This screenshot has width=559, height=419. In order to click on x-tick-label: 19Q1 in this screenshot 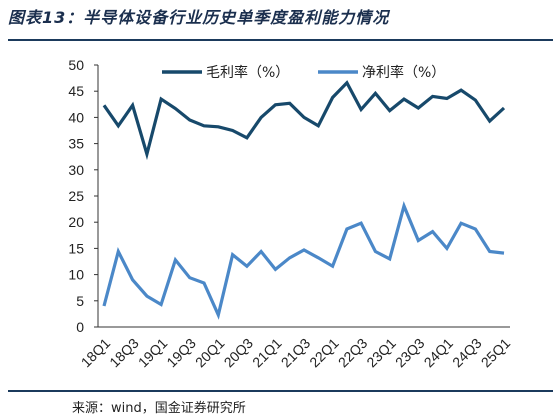, I will do `click(153, 353)`.